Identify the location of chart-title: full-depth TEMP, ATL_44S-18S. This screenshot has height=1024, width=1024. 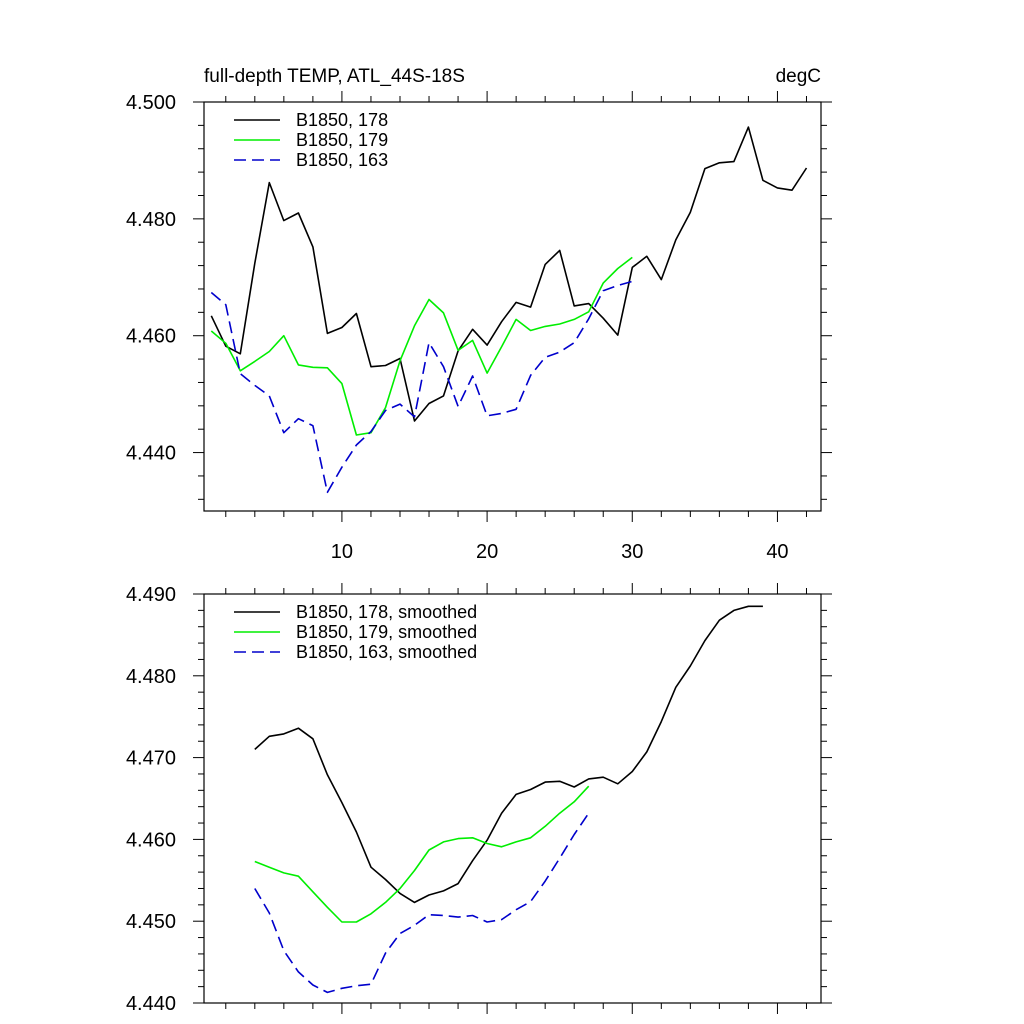
(334, 76).